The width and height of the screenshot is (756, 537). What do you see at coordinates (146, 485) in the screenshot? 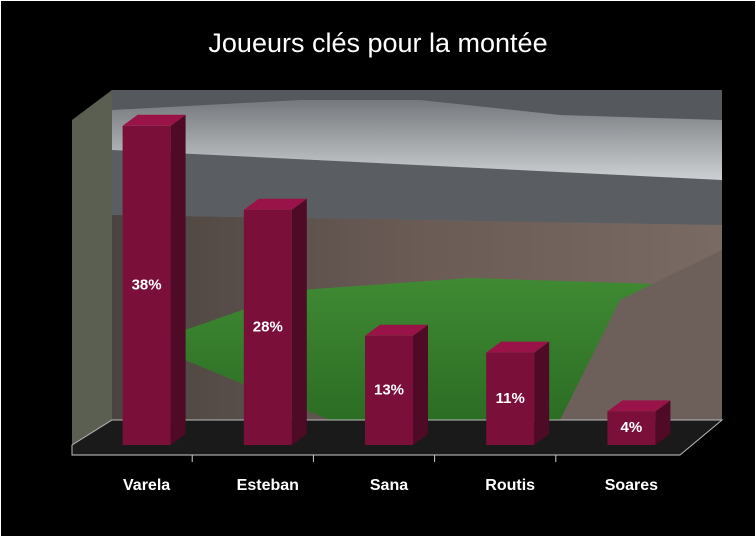
I see `x-tick-label: Varela` at bounding box center [146, 485].